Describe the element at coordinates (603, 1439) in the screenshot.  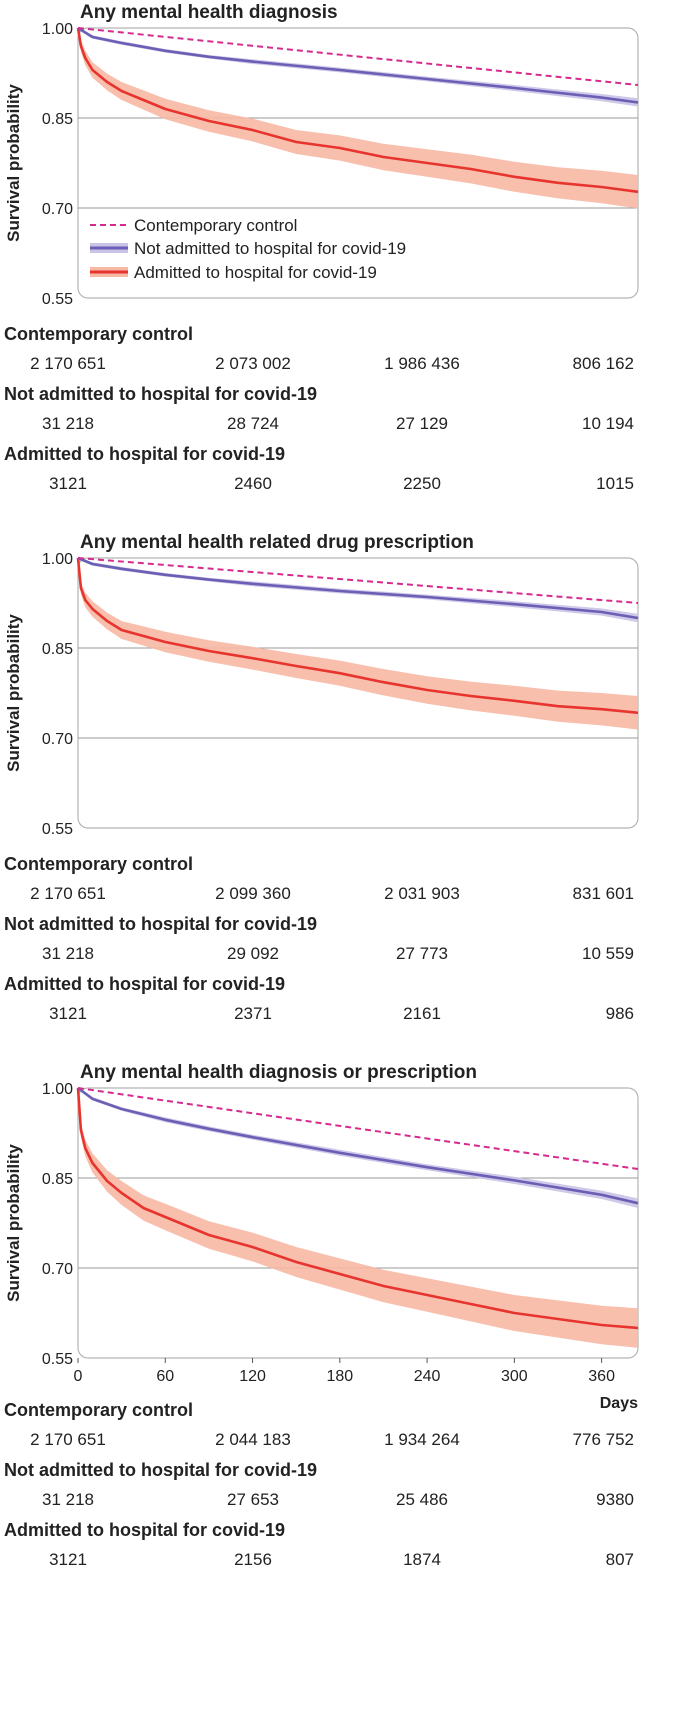
I see `at-risk-value: 776 752` at that location.